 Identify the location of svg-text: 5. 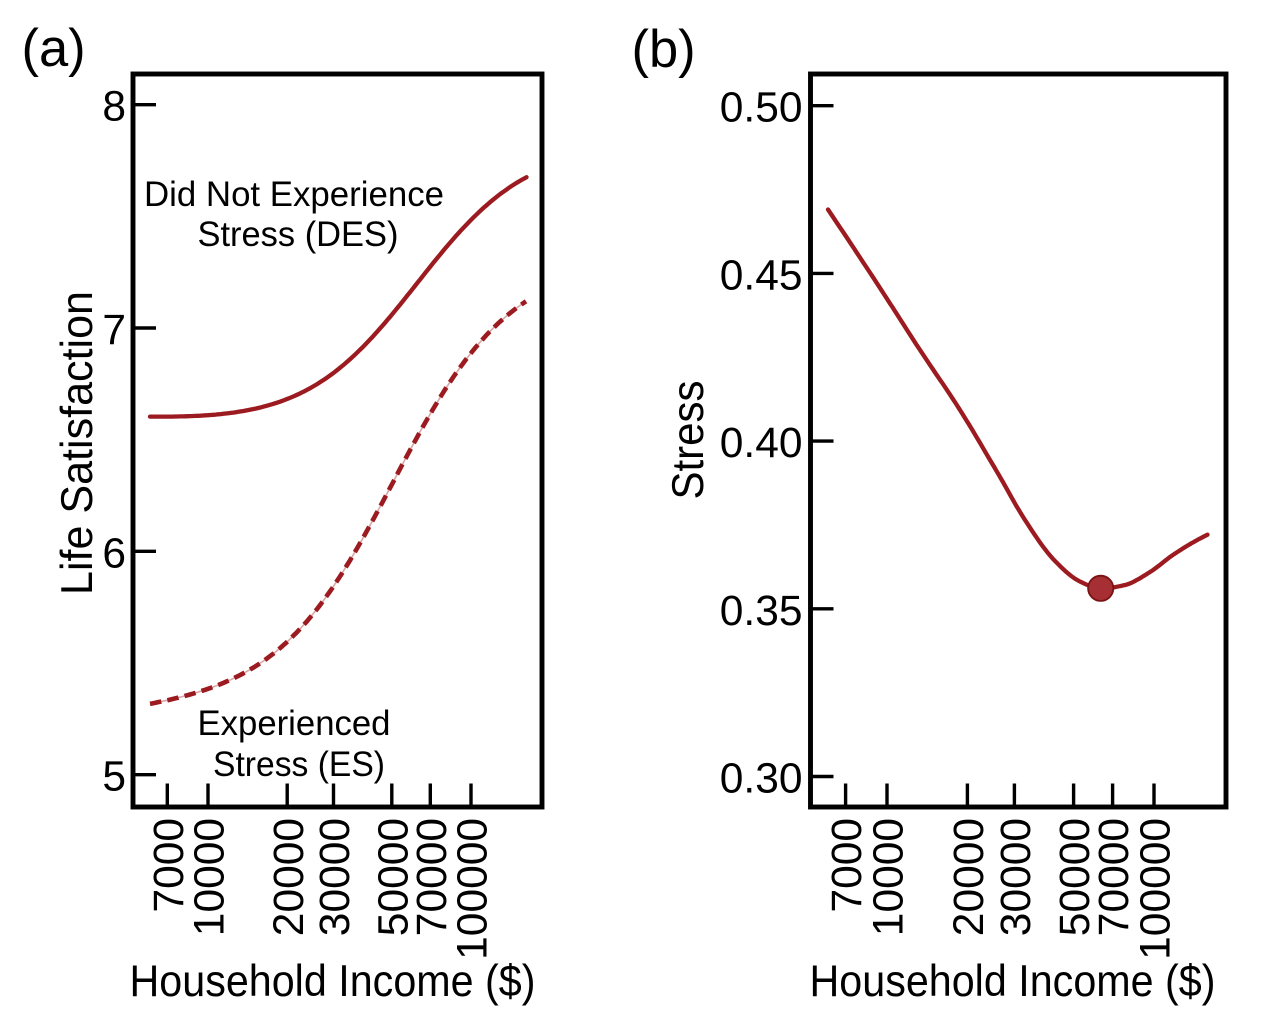
(114, 777).